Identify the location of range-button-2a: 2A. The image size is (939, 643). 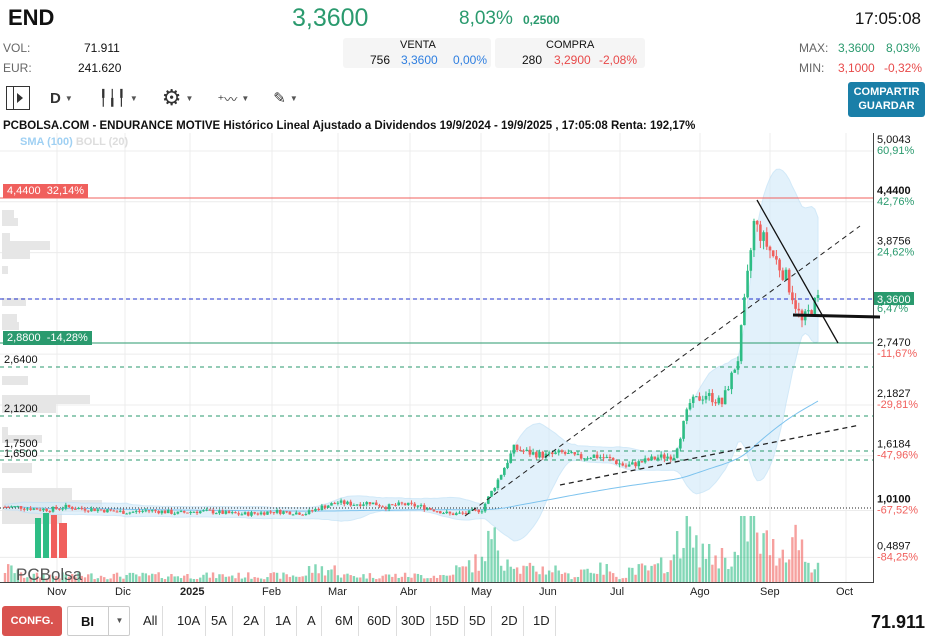
(251, 621).